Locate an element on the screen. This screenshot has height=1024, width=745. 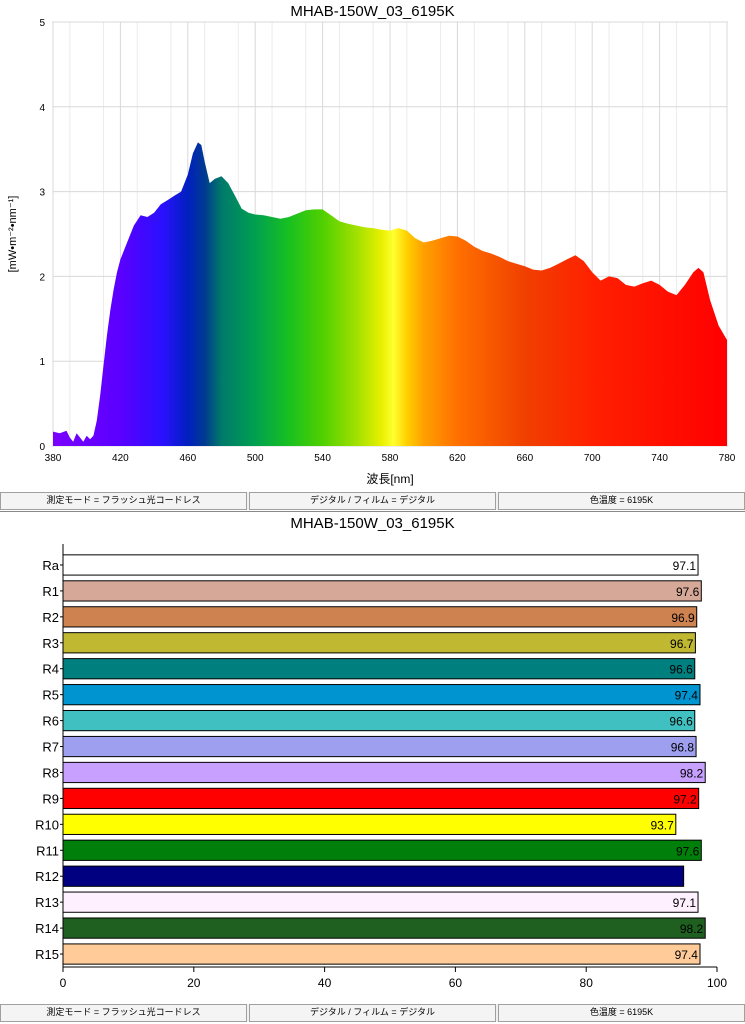
x-tick-label: 380 is located at coordinates (53, 458).